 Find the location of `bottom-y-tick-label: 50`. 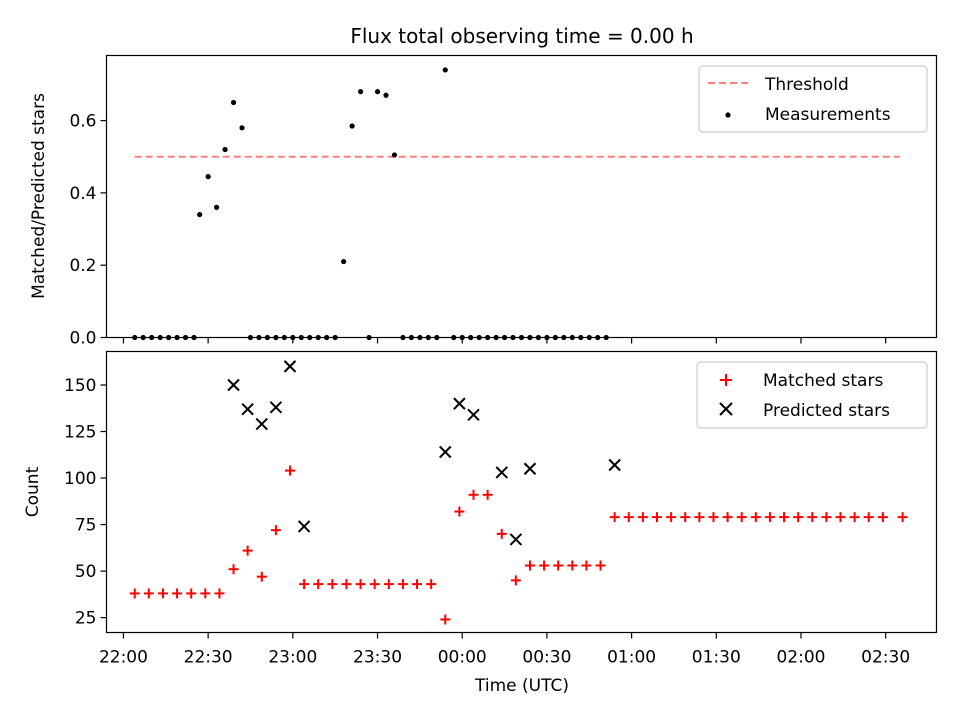

bottom-y-tick-label: 50 is located at coordinates (86, 572).